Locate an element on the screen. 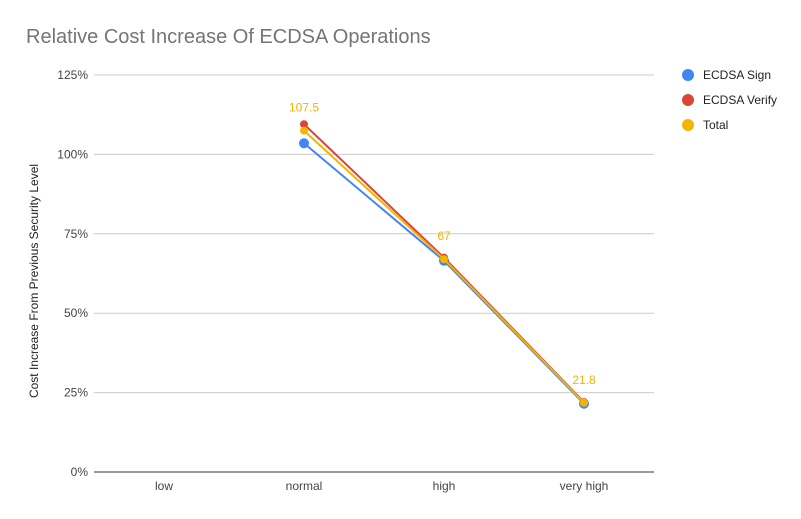 The image size is (801, 519). y-tick-label: 75% is located at coordinates (76, 234).